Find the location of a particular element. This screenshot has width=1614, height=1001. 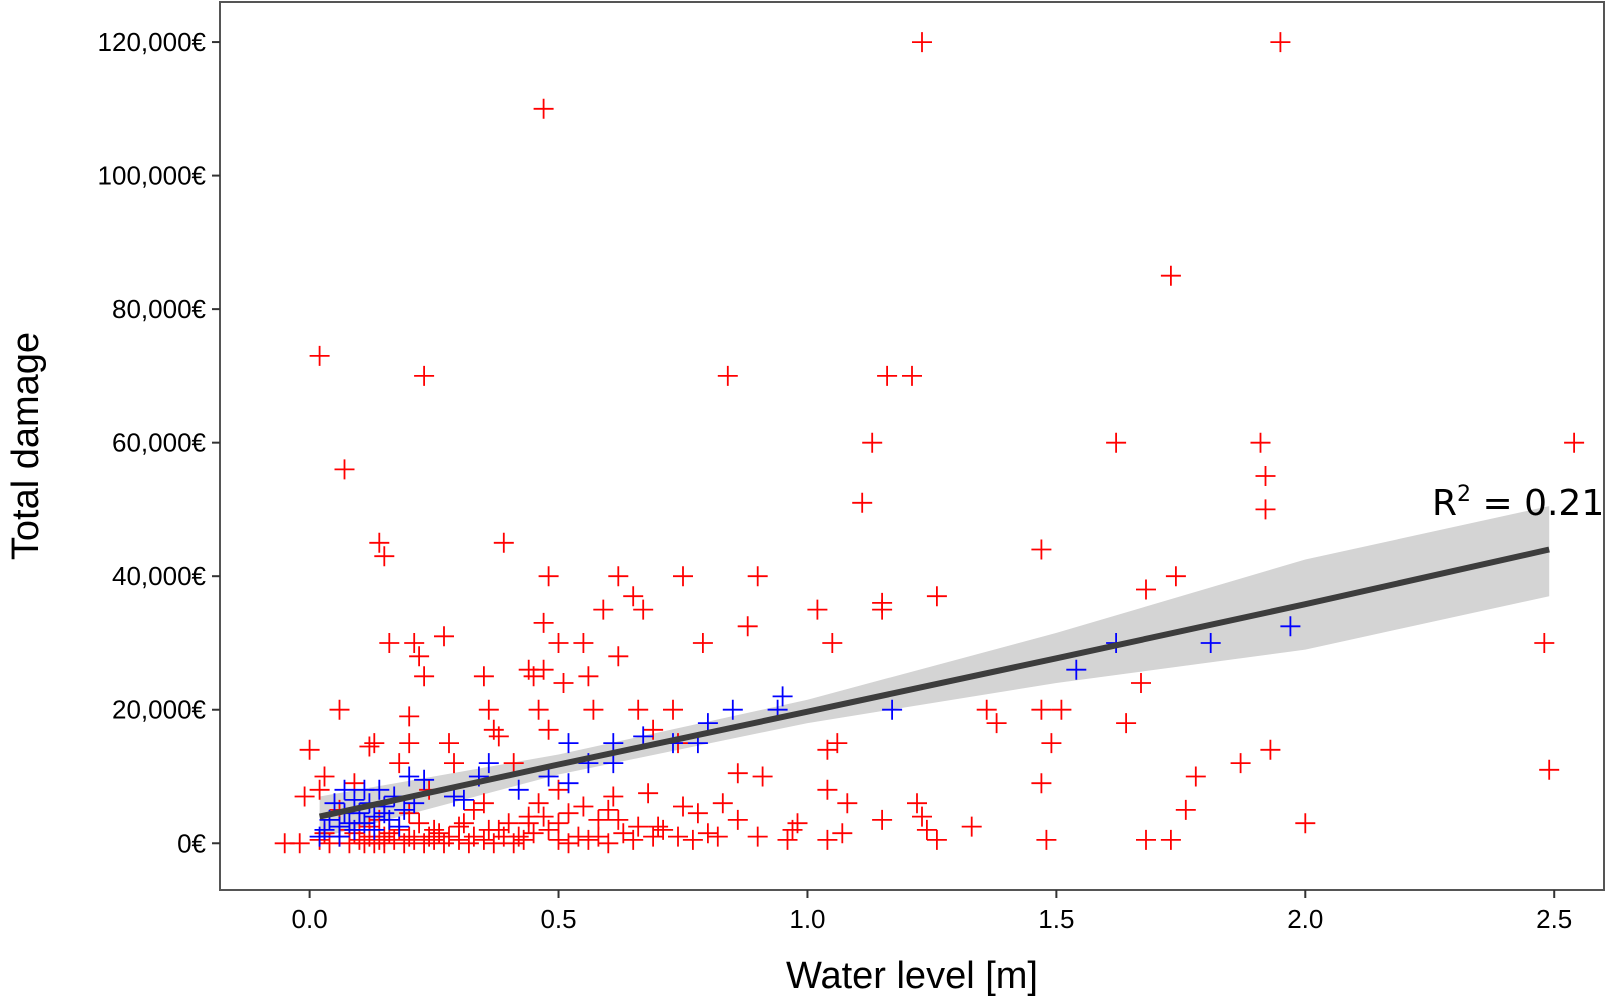

x-tick-label: 2.5 is located at coordinates (1554, 919).